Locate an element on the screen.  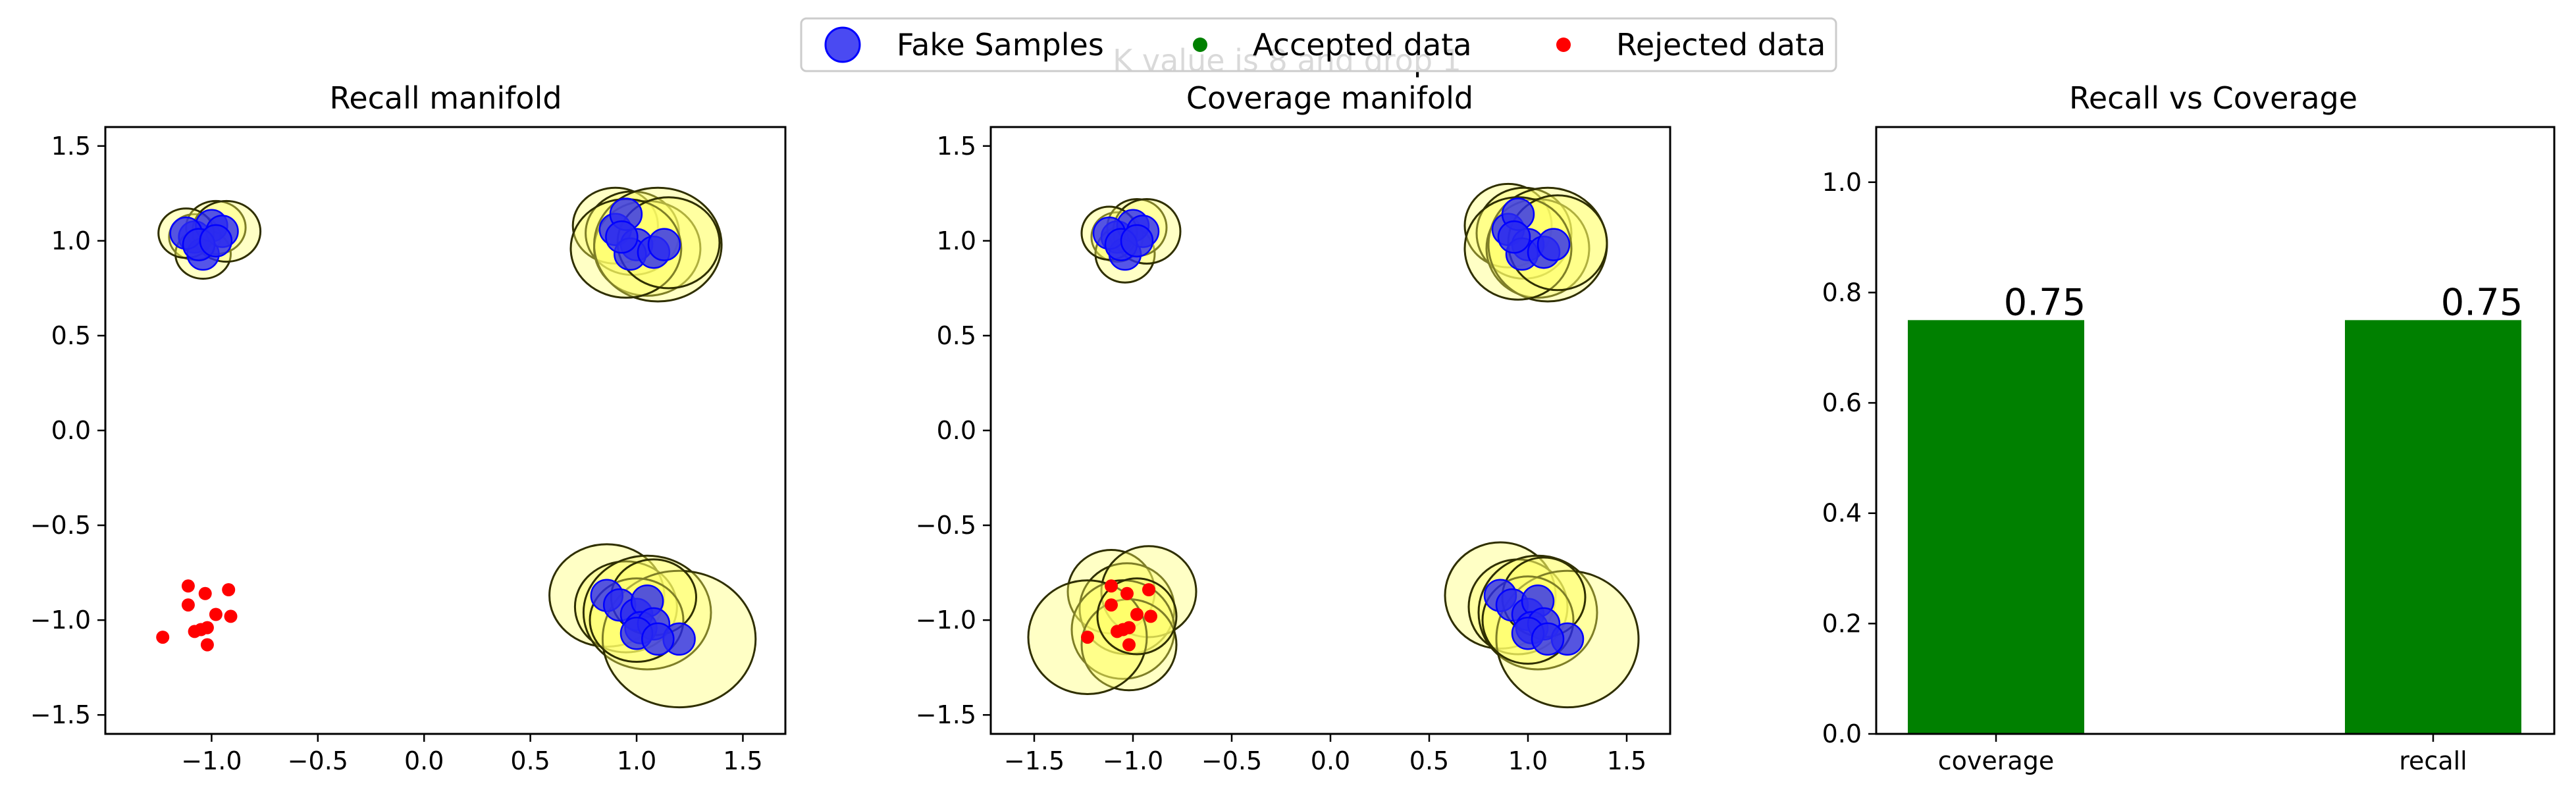
bar-coverage is located at coordinates (1996, 527).